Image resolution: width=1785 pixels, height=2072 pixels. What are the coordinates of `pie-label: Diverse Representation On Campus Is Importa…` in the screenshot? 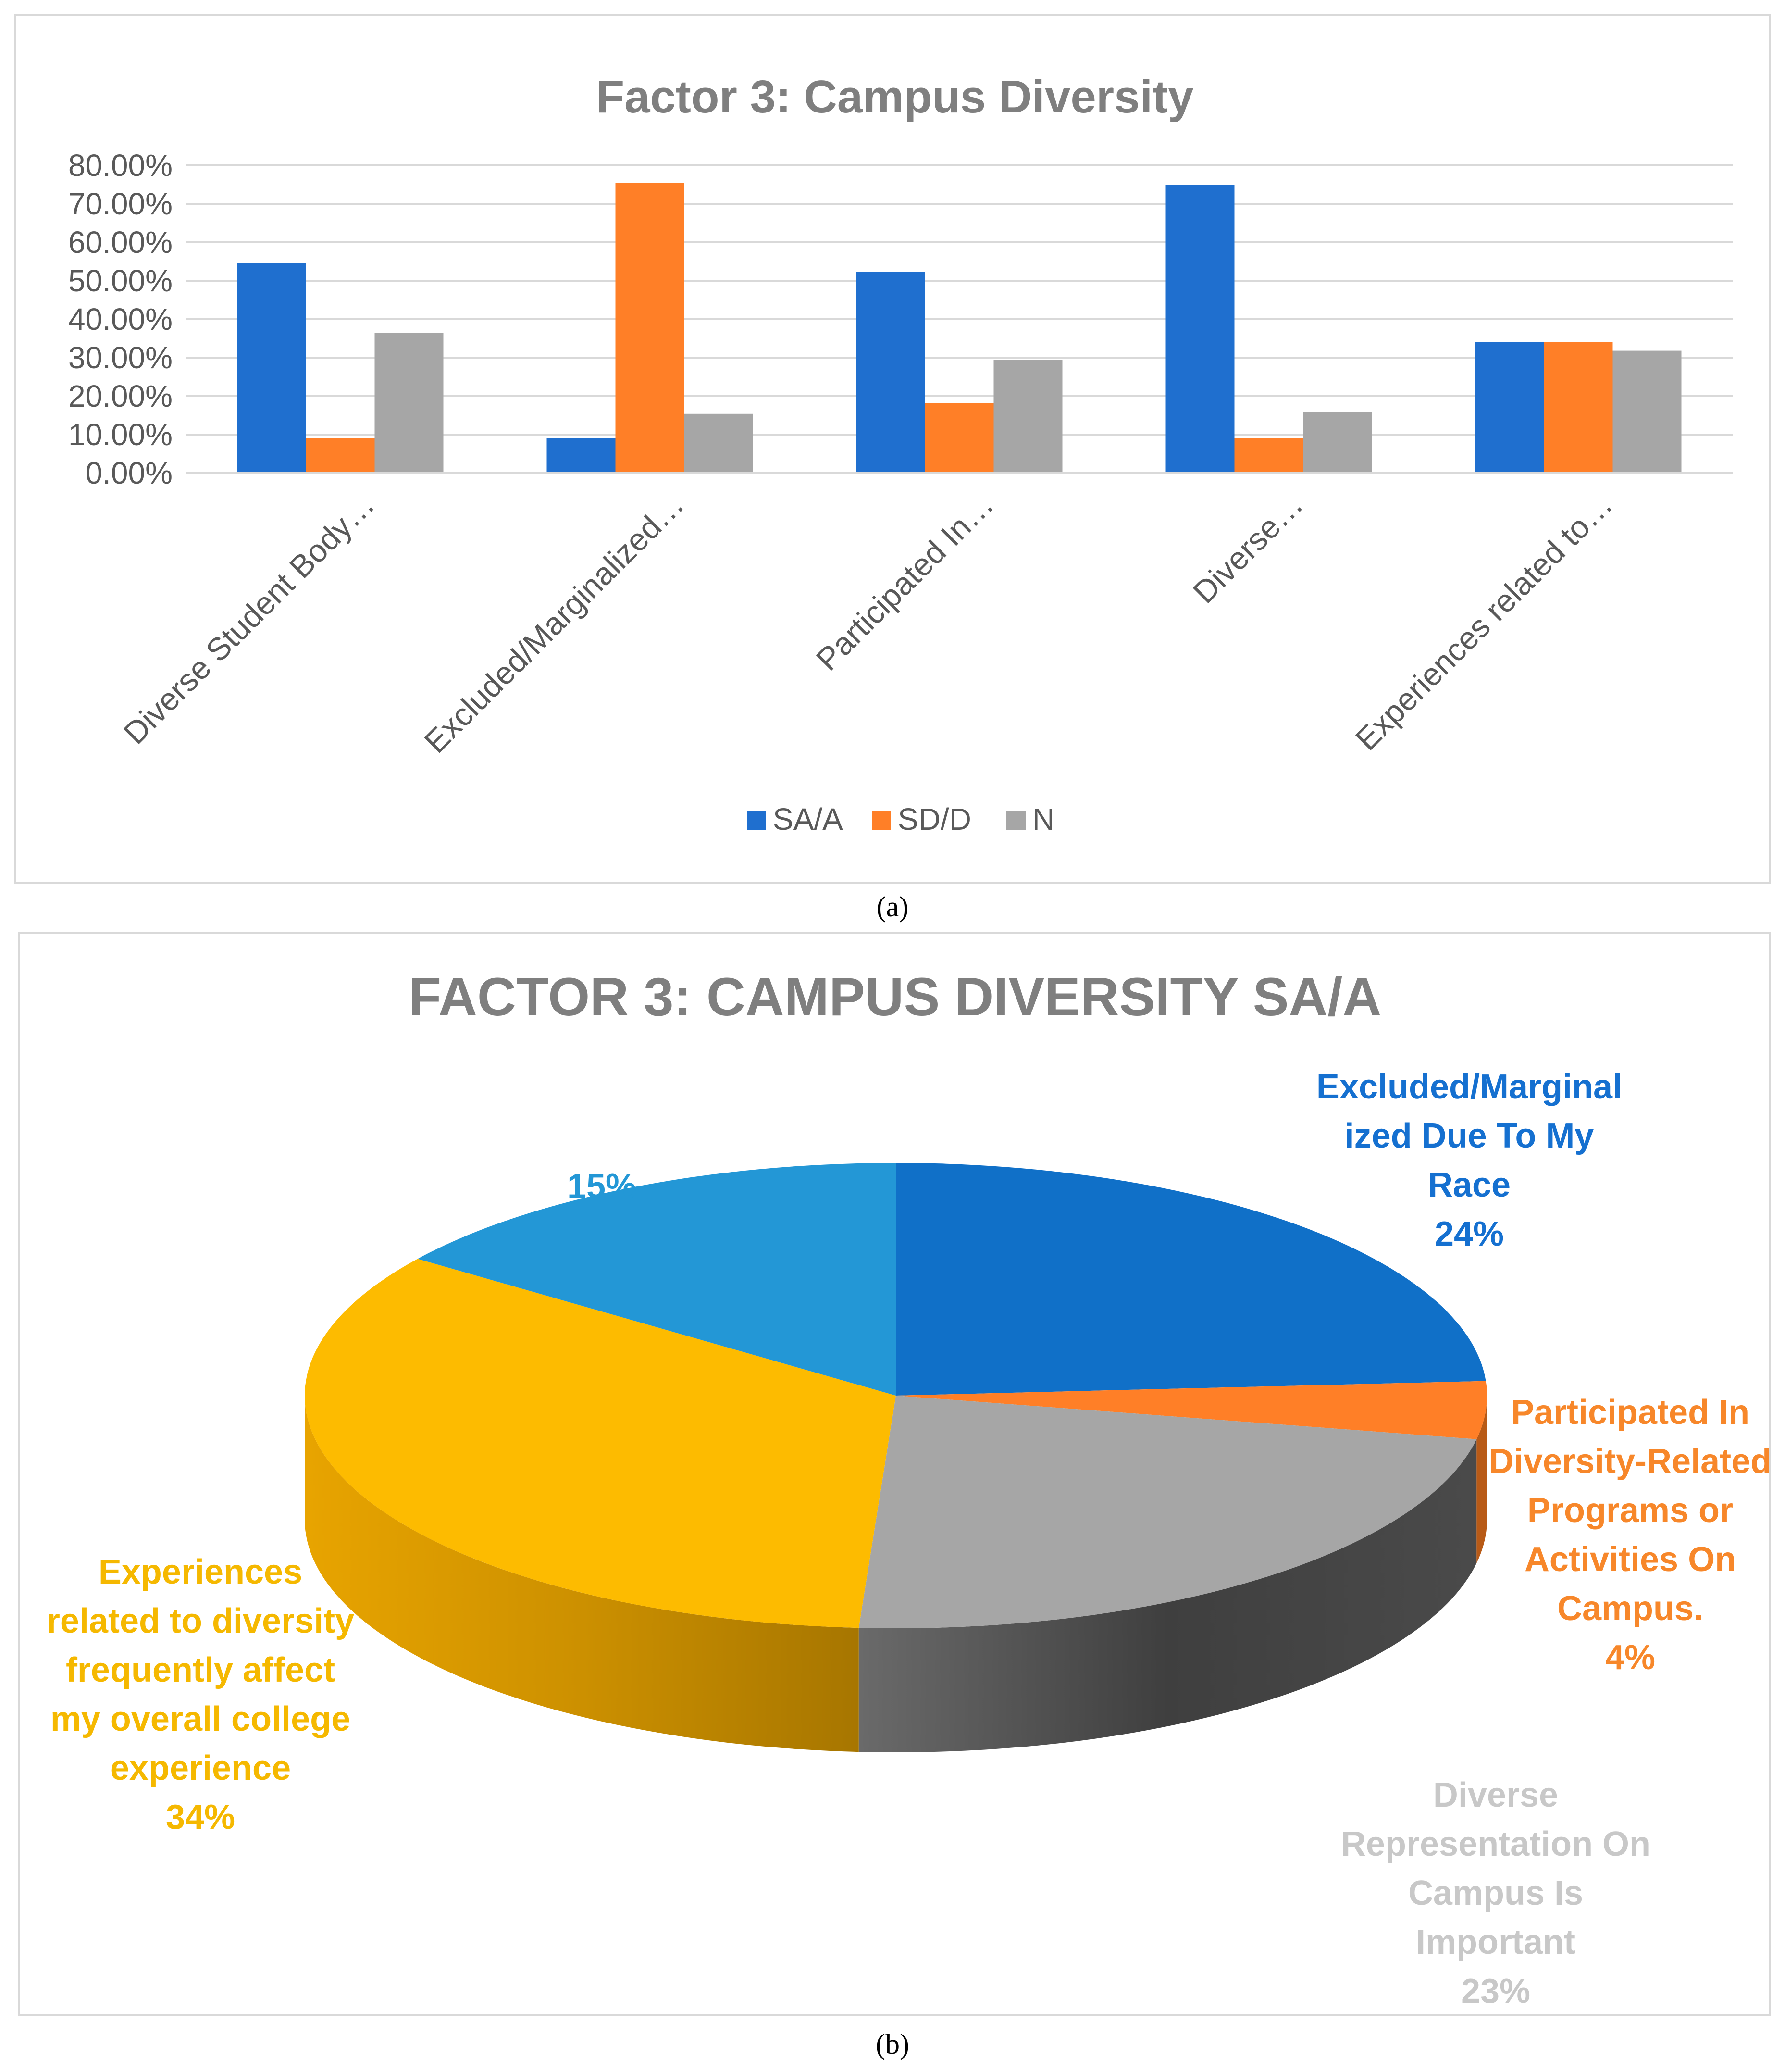 It's located at (1496, 1893).